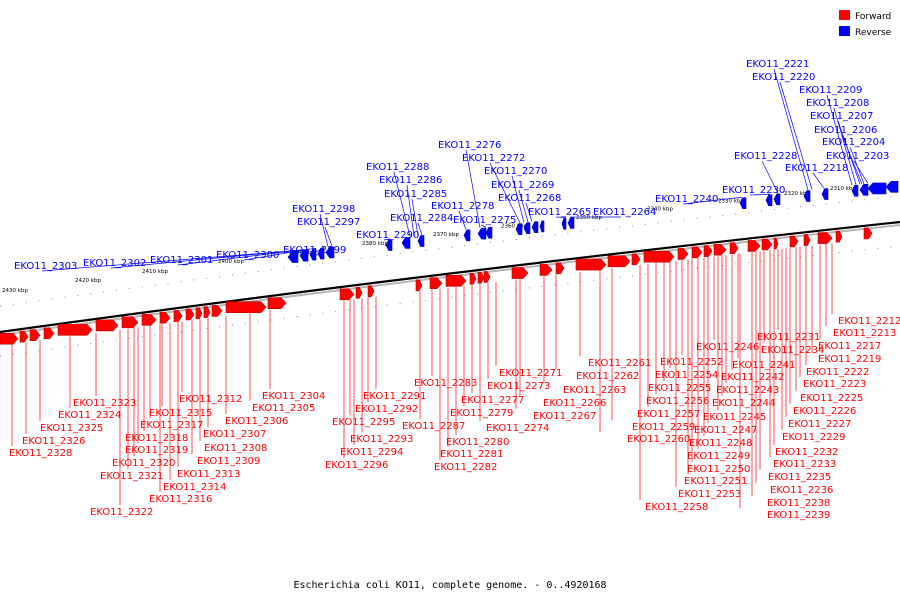  Describe the element at coordinates (843, 189) in the screenshot. I see `kbp-tick-label: 2310 kbp` at that location.